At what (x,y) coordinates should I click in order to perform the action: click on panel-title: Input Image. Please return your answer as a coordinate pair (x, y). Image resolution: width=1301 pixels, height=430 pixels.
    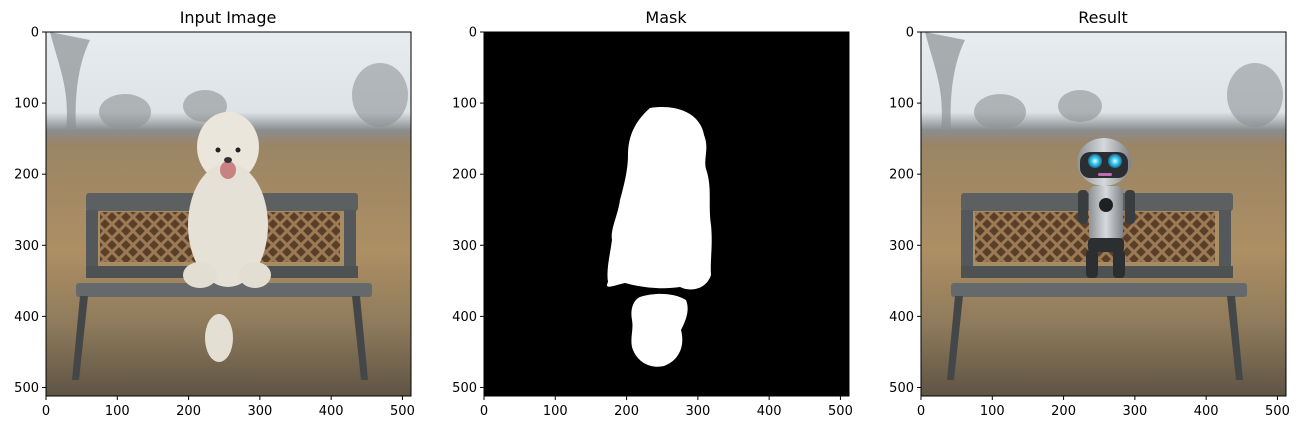
    Looking at the image, I should click on (228, 17).